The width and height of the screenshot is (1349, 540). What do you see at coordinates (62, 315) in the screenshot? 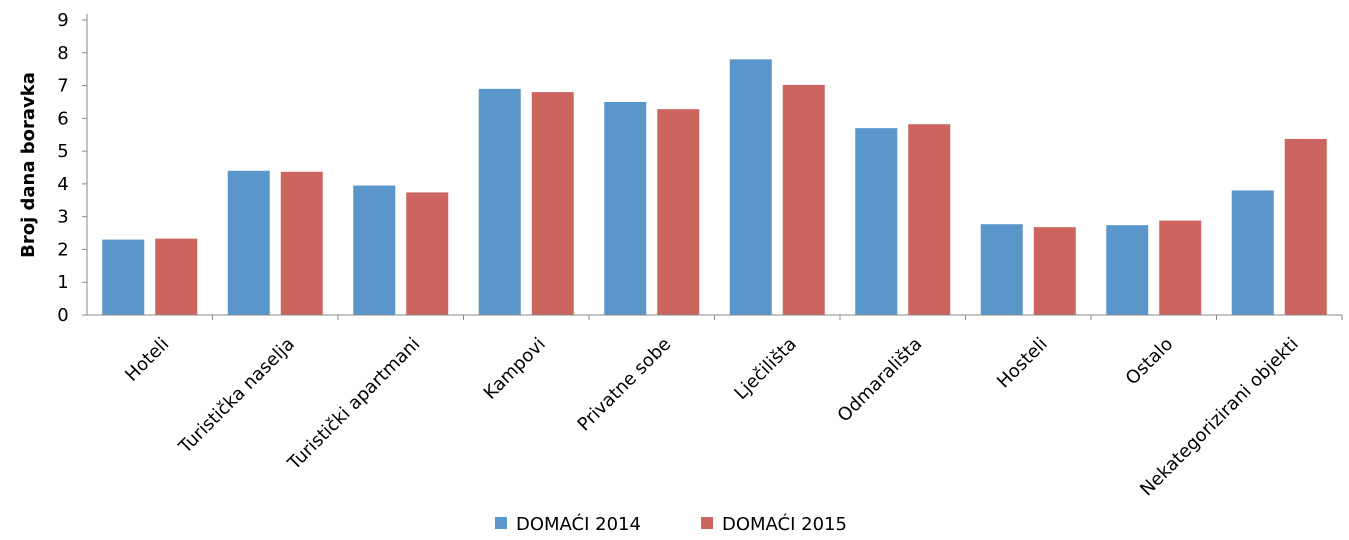
I see `y-tick-label: 0` at bounding box center [62, 315].